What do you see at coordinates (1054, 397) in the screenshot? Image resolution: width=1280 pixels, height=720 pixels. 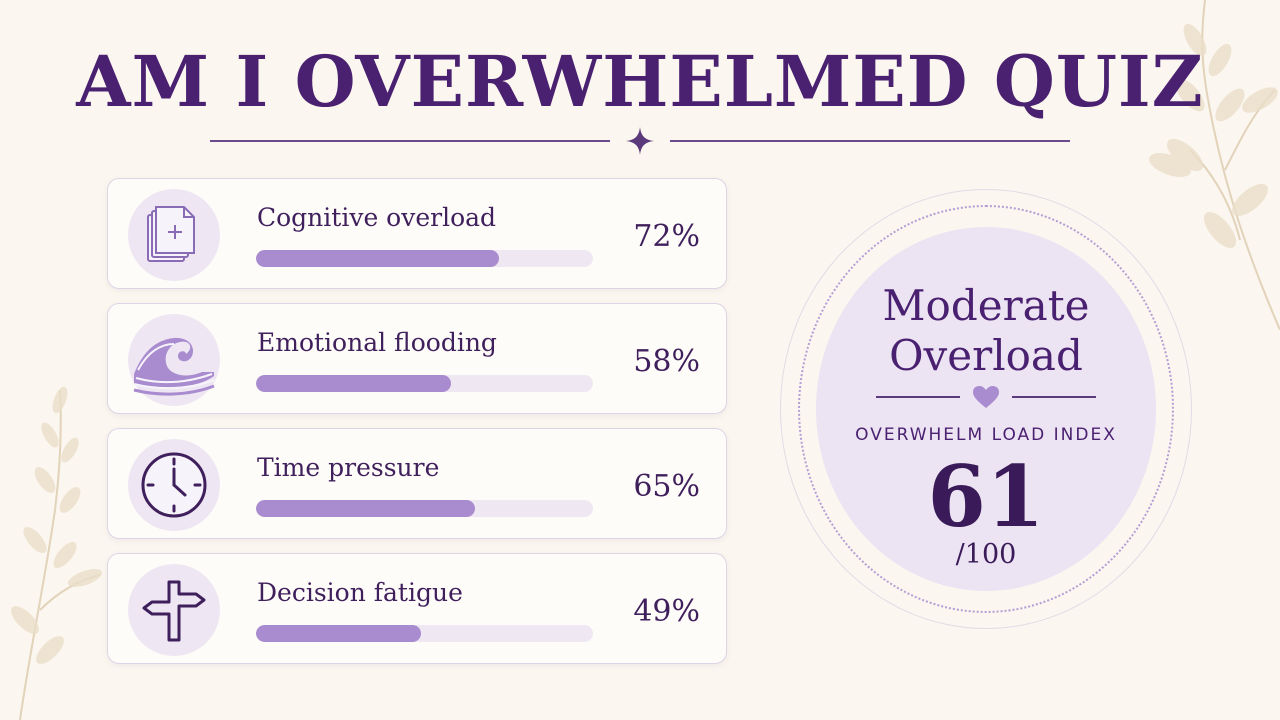 I see `result-divider-right` at bounding box center [1054, 397].